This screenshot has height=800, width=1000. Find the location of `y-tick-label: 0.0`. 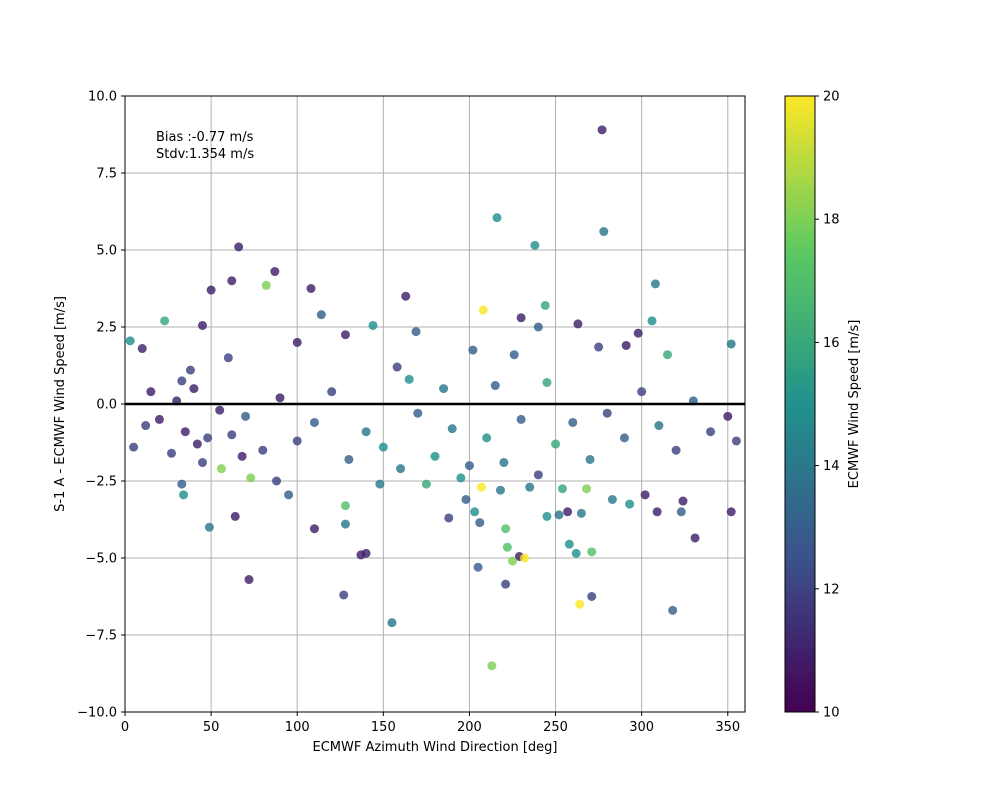

y-tick-label: 0.0 is located at coordinates (106, 405).